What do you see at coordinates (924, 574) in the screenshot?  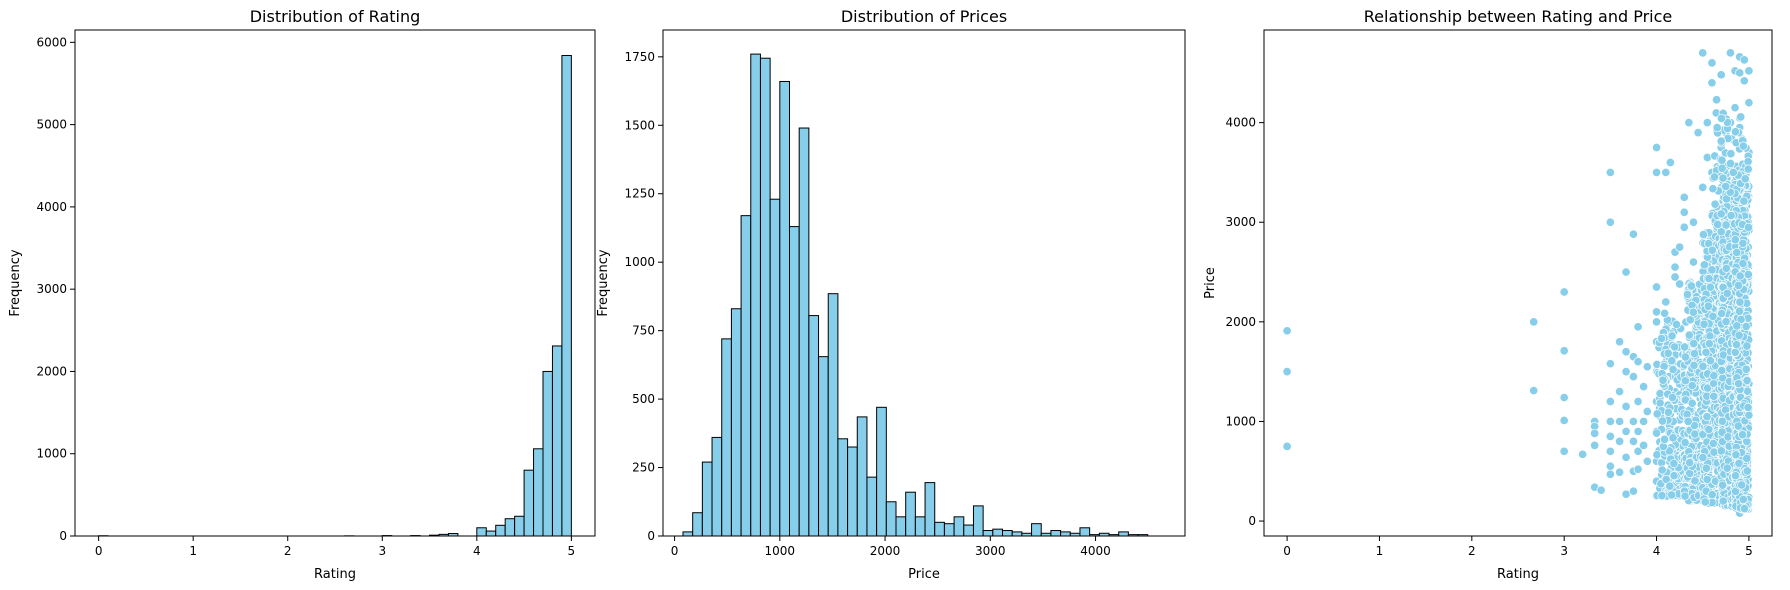 I see `x-axis-label: Price` at bounding box center [924, 574].